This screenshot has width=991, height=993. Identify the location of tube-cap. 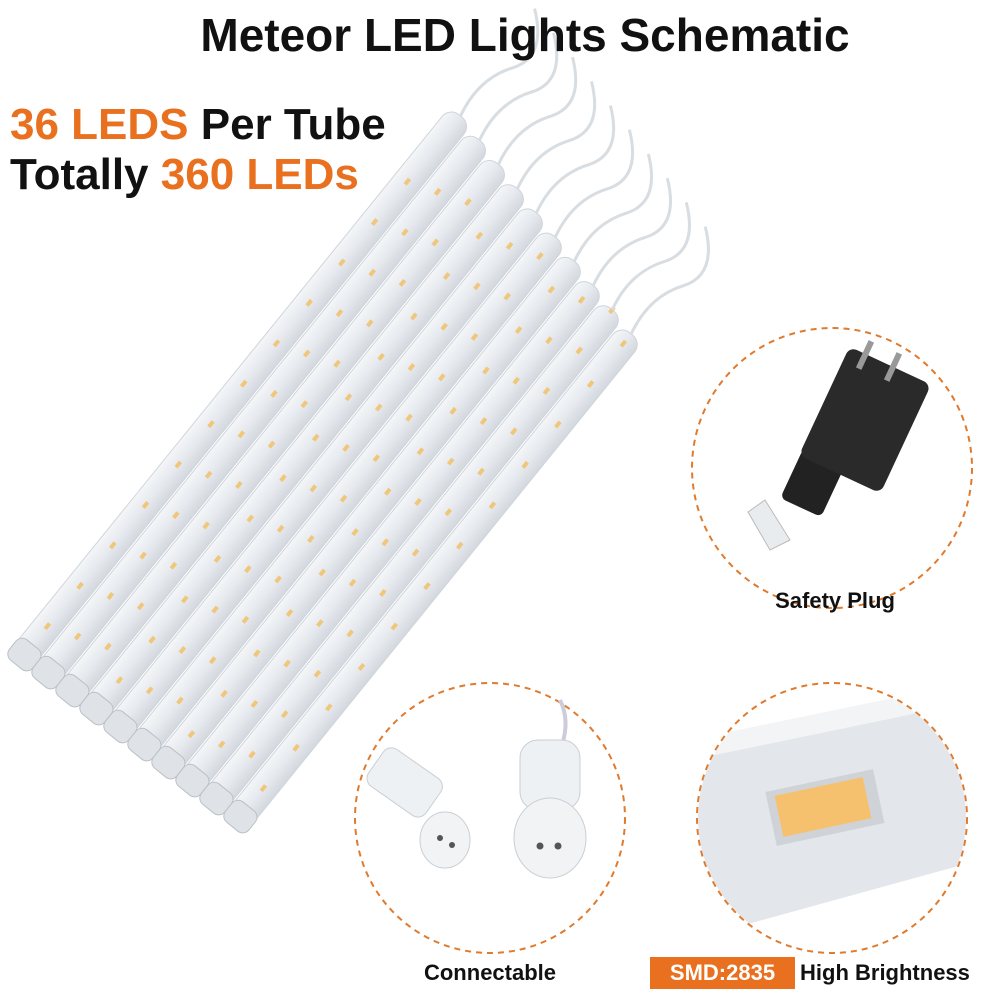
(240, 816).